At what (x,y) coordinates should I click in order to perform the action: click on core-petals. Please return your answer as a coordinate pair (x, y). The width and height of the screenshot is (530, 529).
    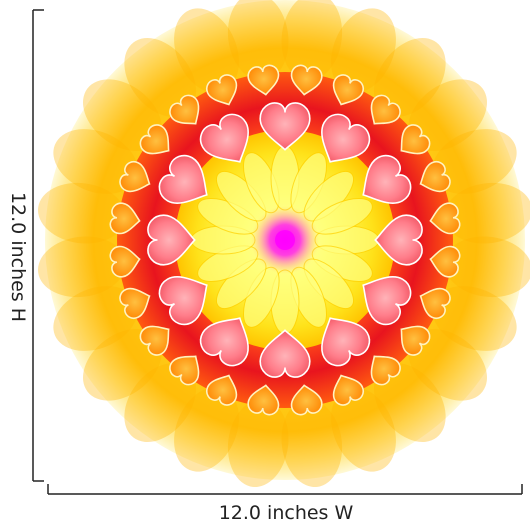
    Looking at the image, I should click on (285, 240).